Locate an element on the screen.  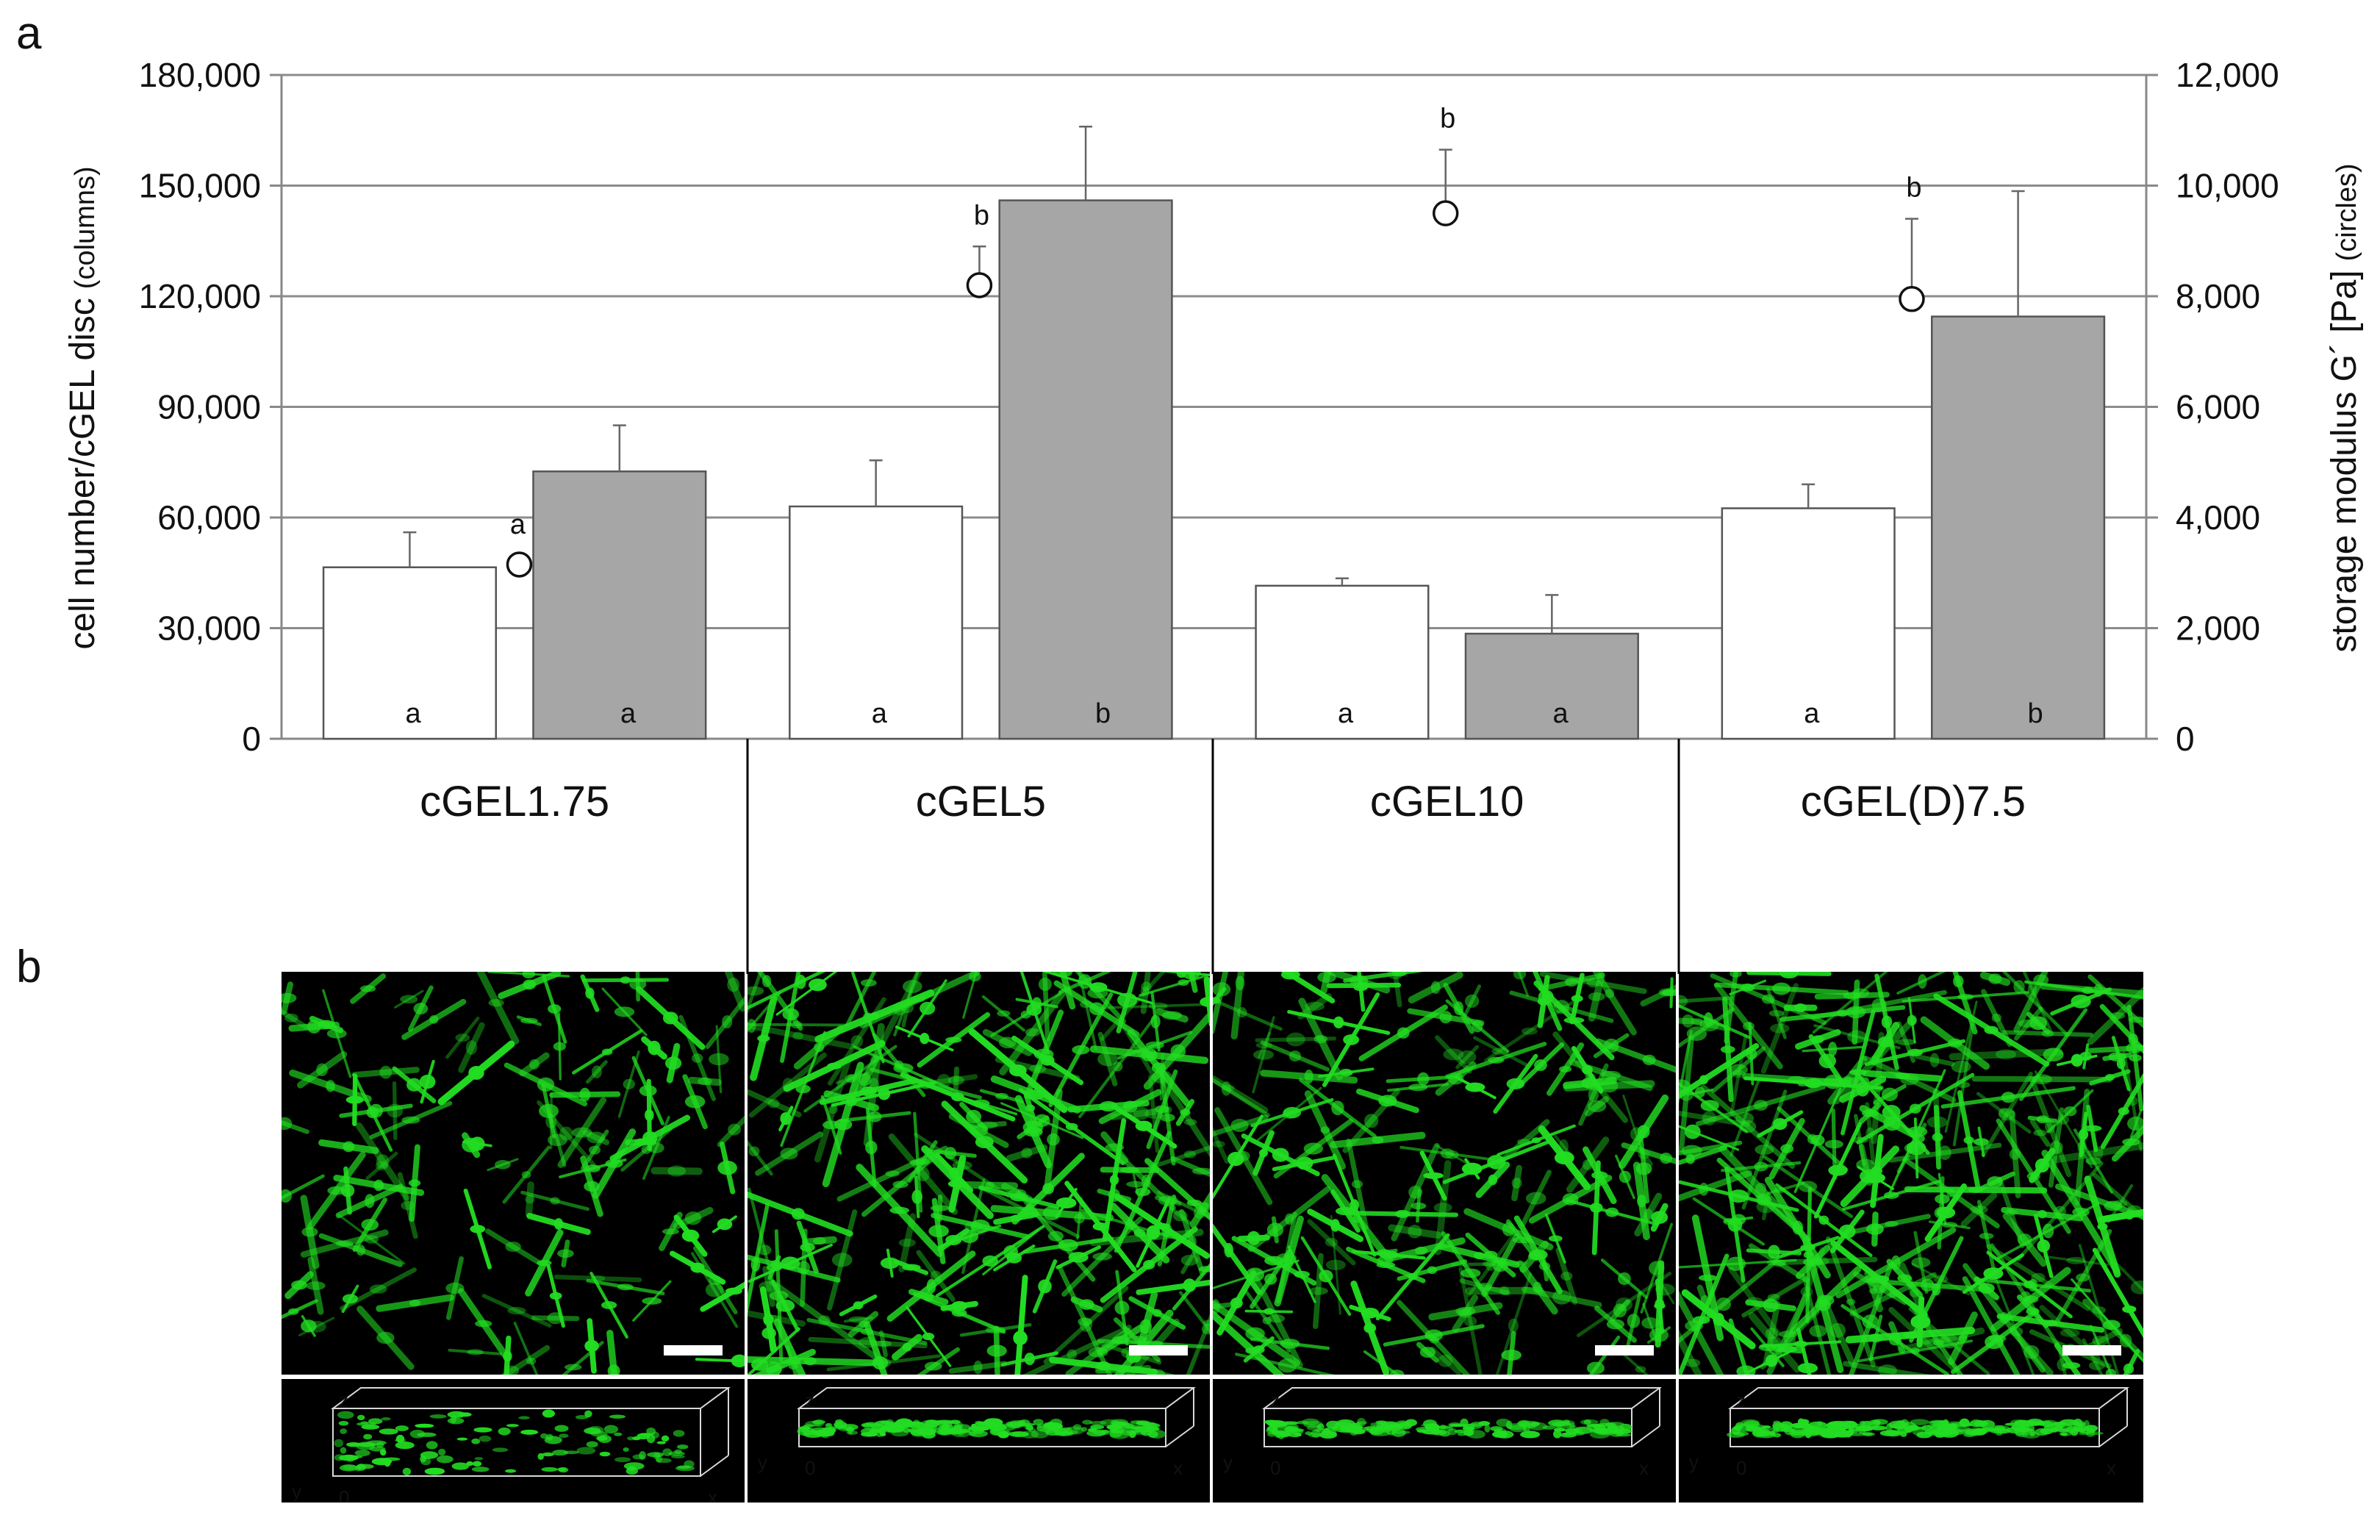
origin-letter: 0 is located at coordinates (1275, 1468).